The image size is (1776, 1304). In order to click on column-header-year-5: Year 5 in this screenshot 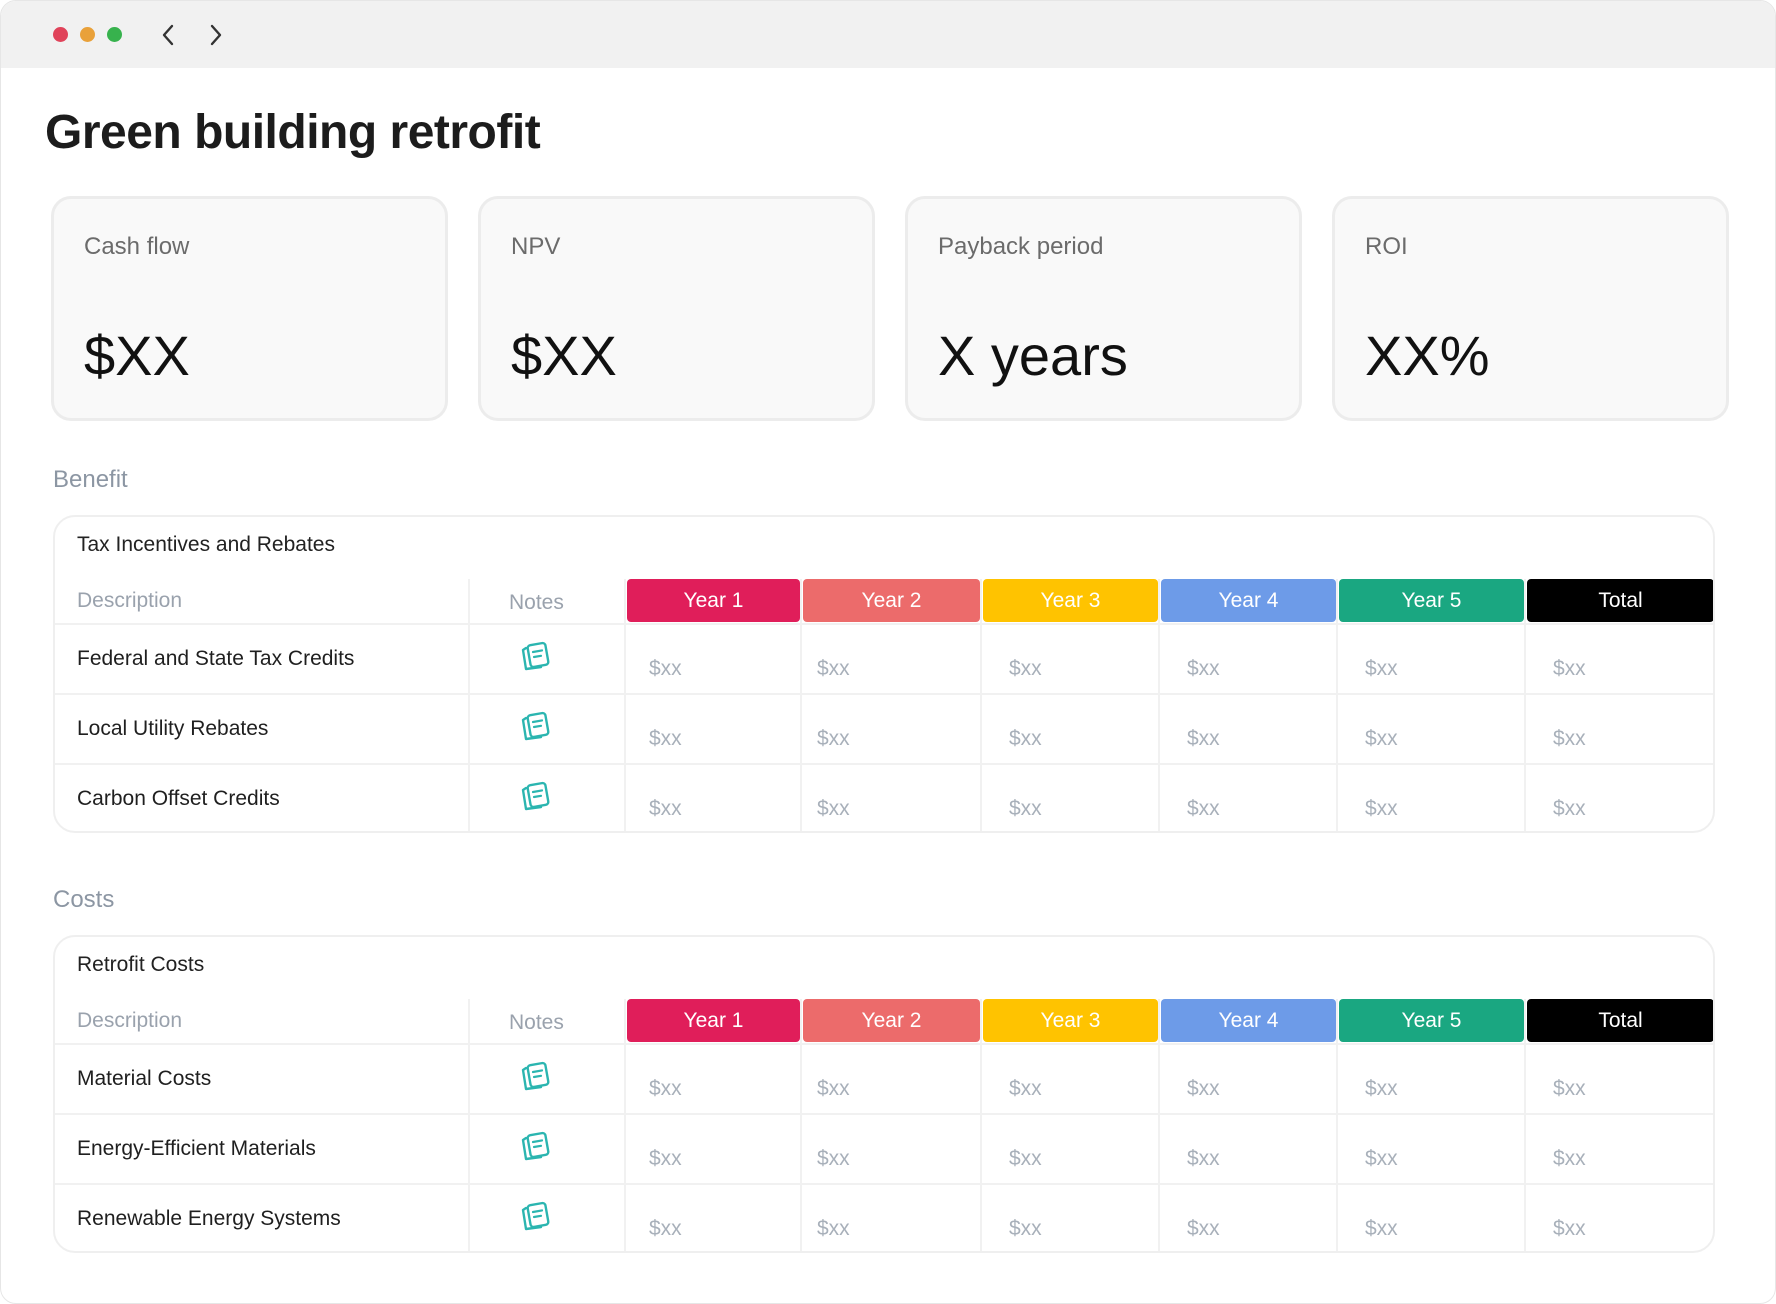, I will do `click(1431, 1020)`.